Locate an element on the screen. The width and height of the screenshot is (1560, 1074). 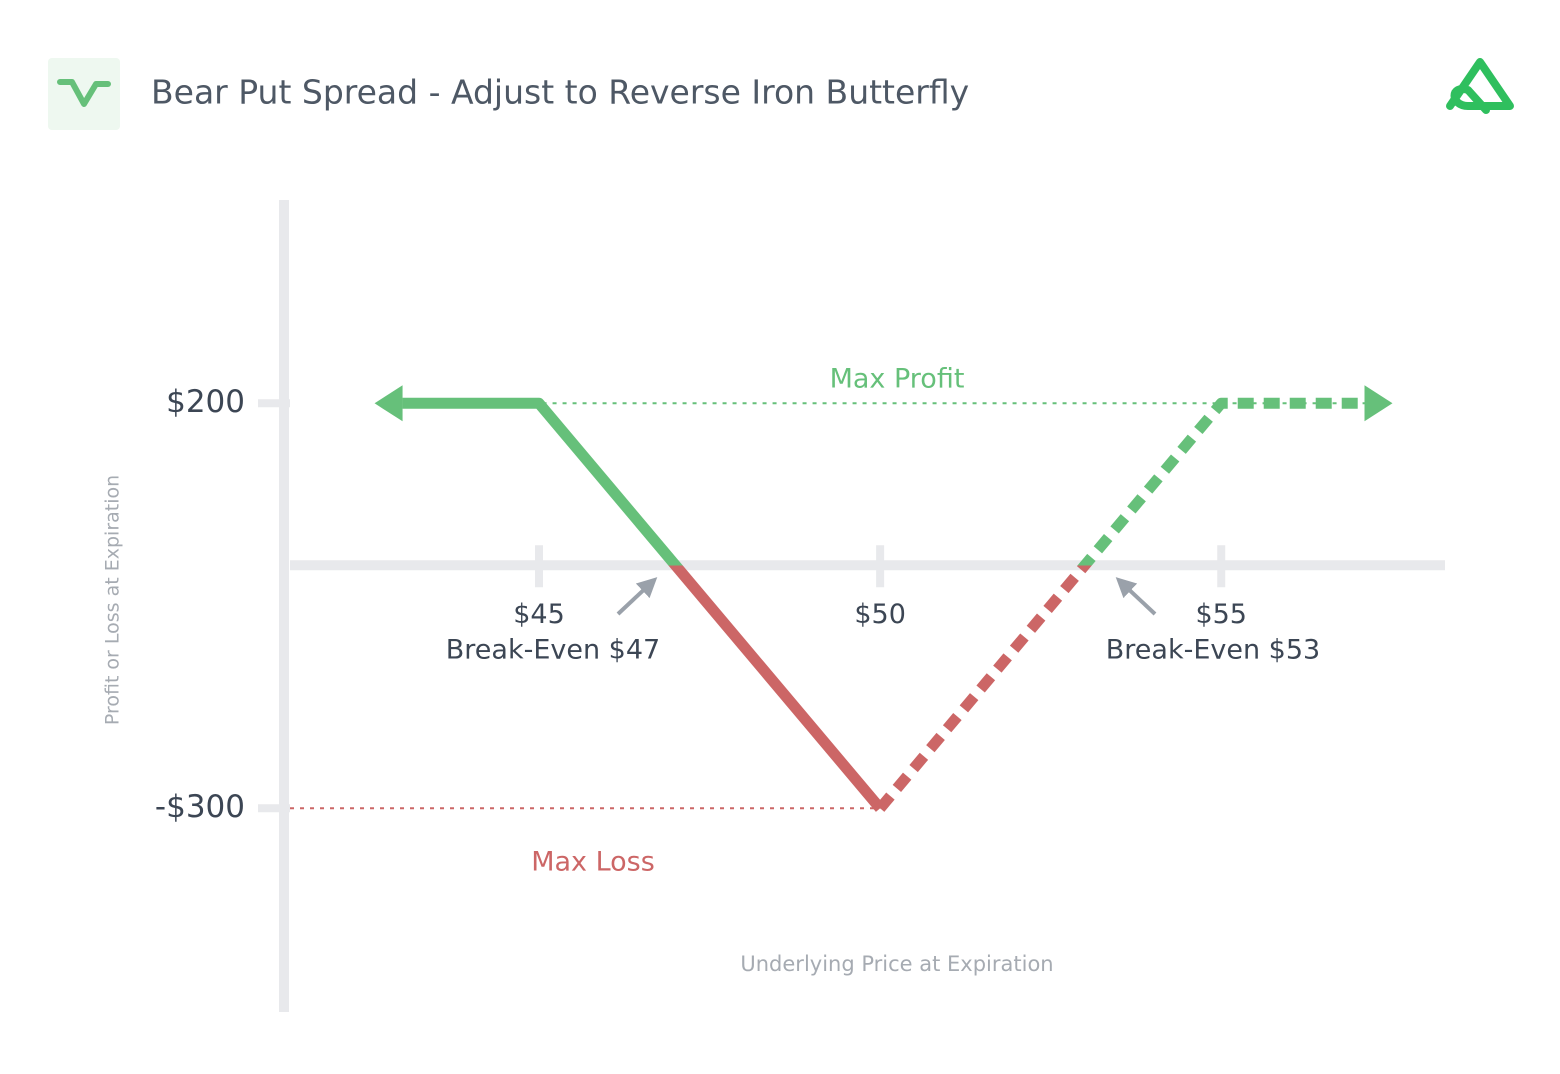
break-even-label: Break-Even $47 is located at coordinates (553, 650).